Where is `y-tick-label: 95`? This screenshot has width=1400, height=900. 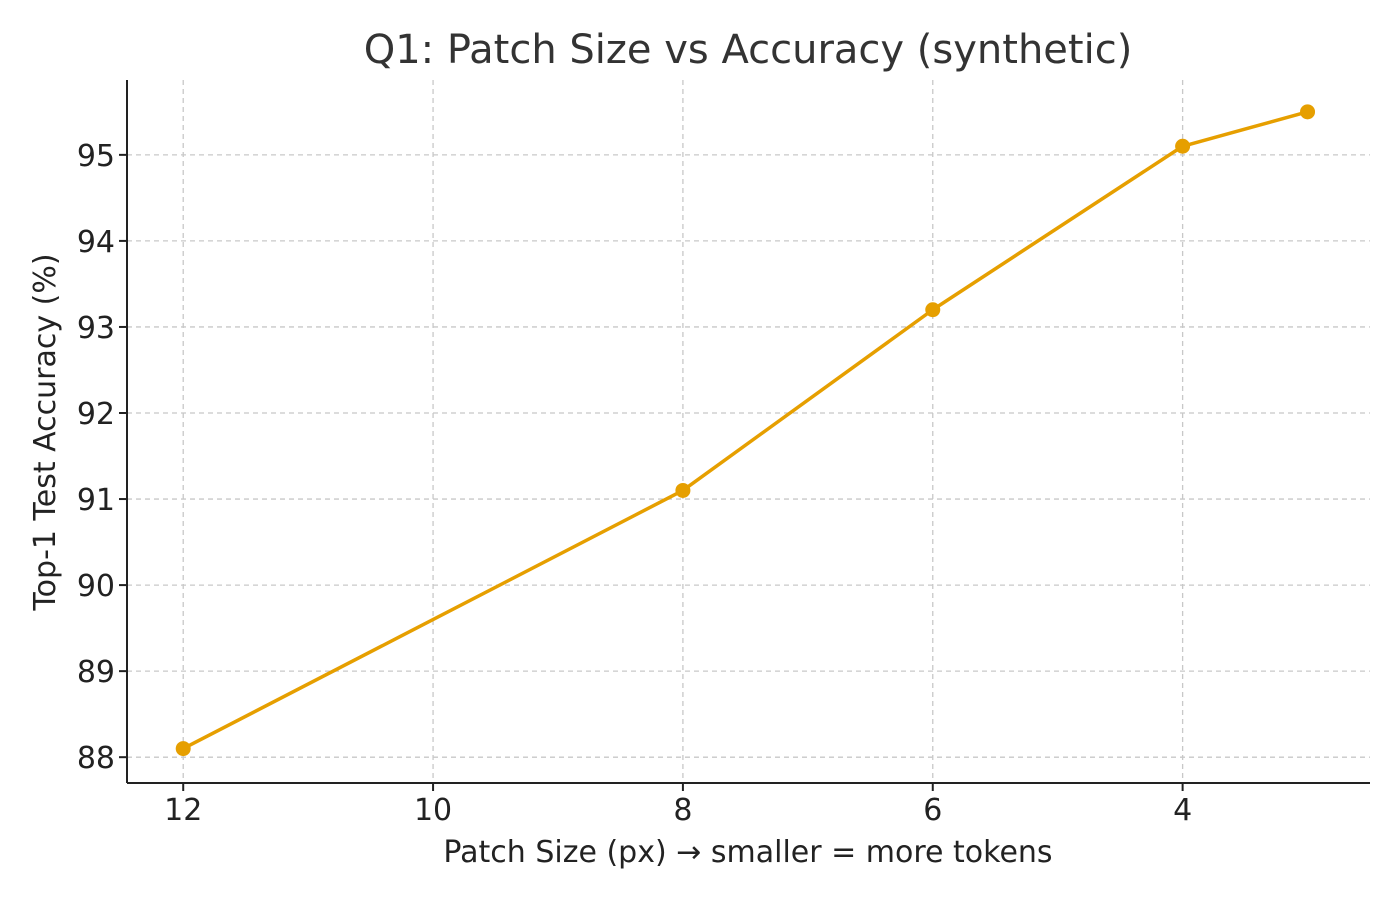
y-tick-label: 95 is located at coordinates (96, 156).